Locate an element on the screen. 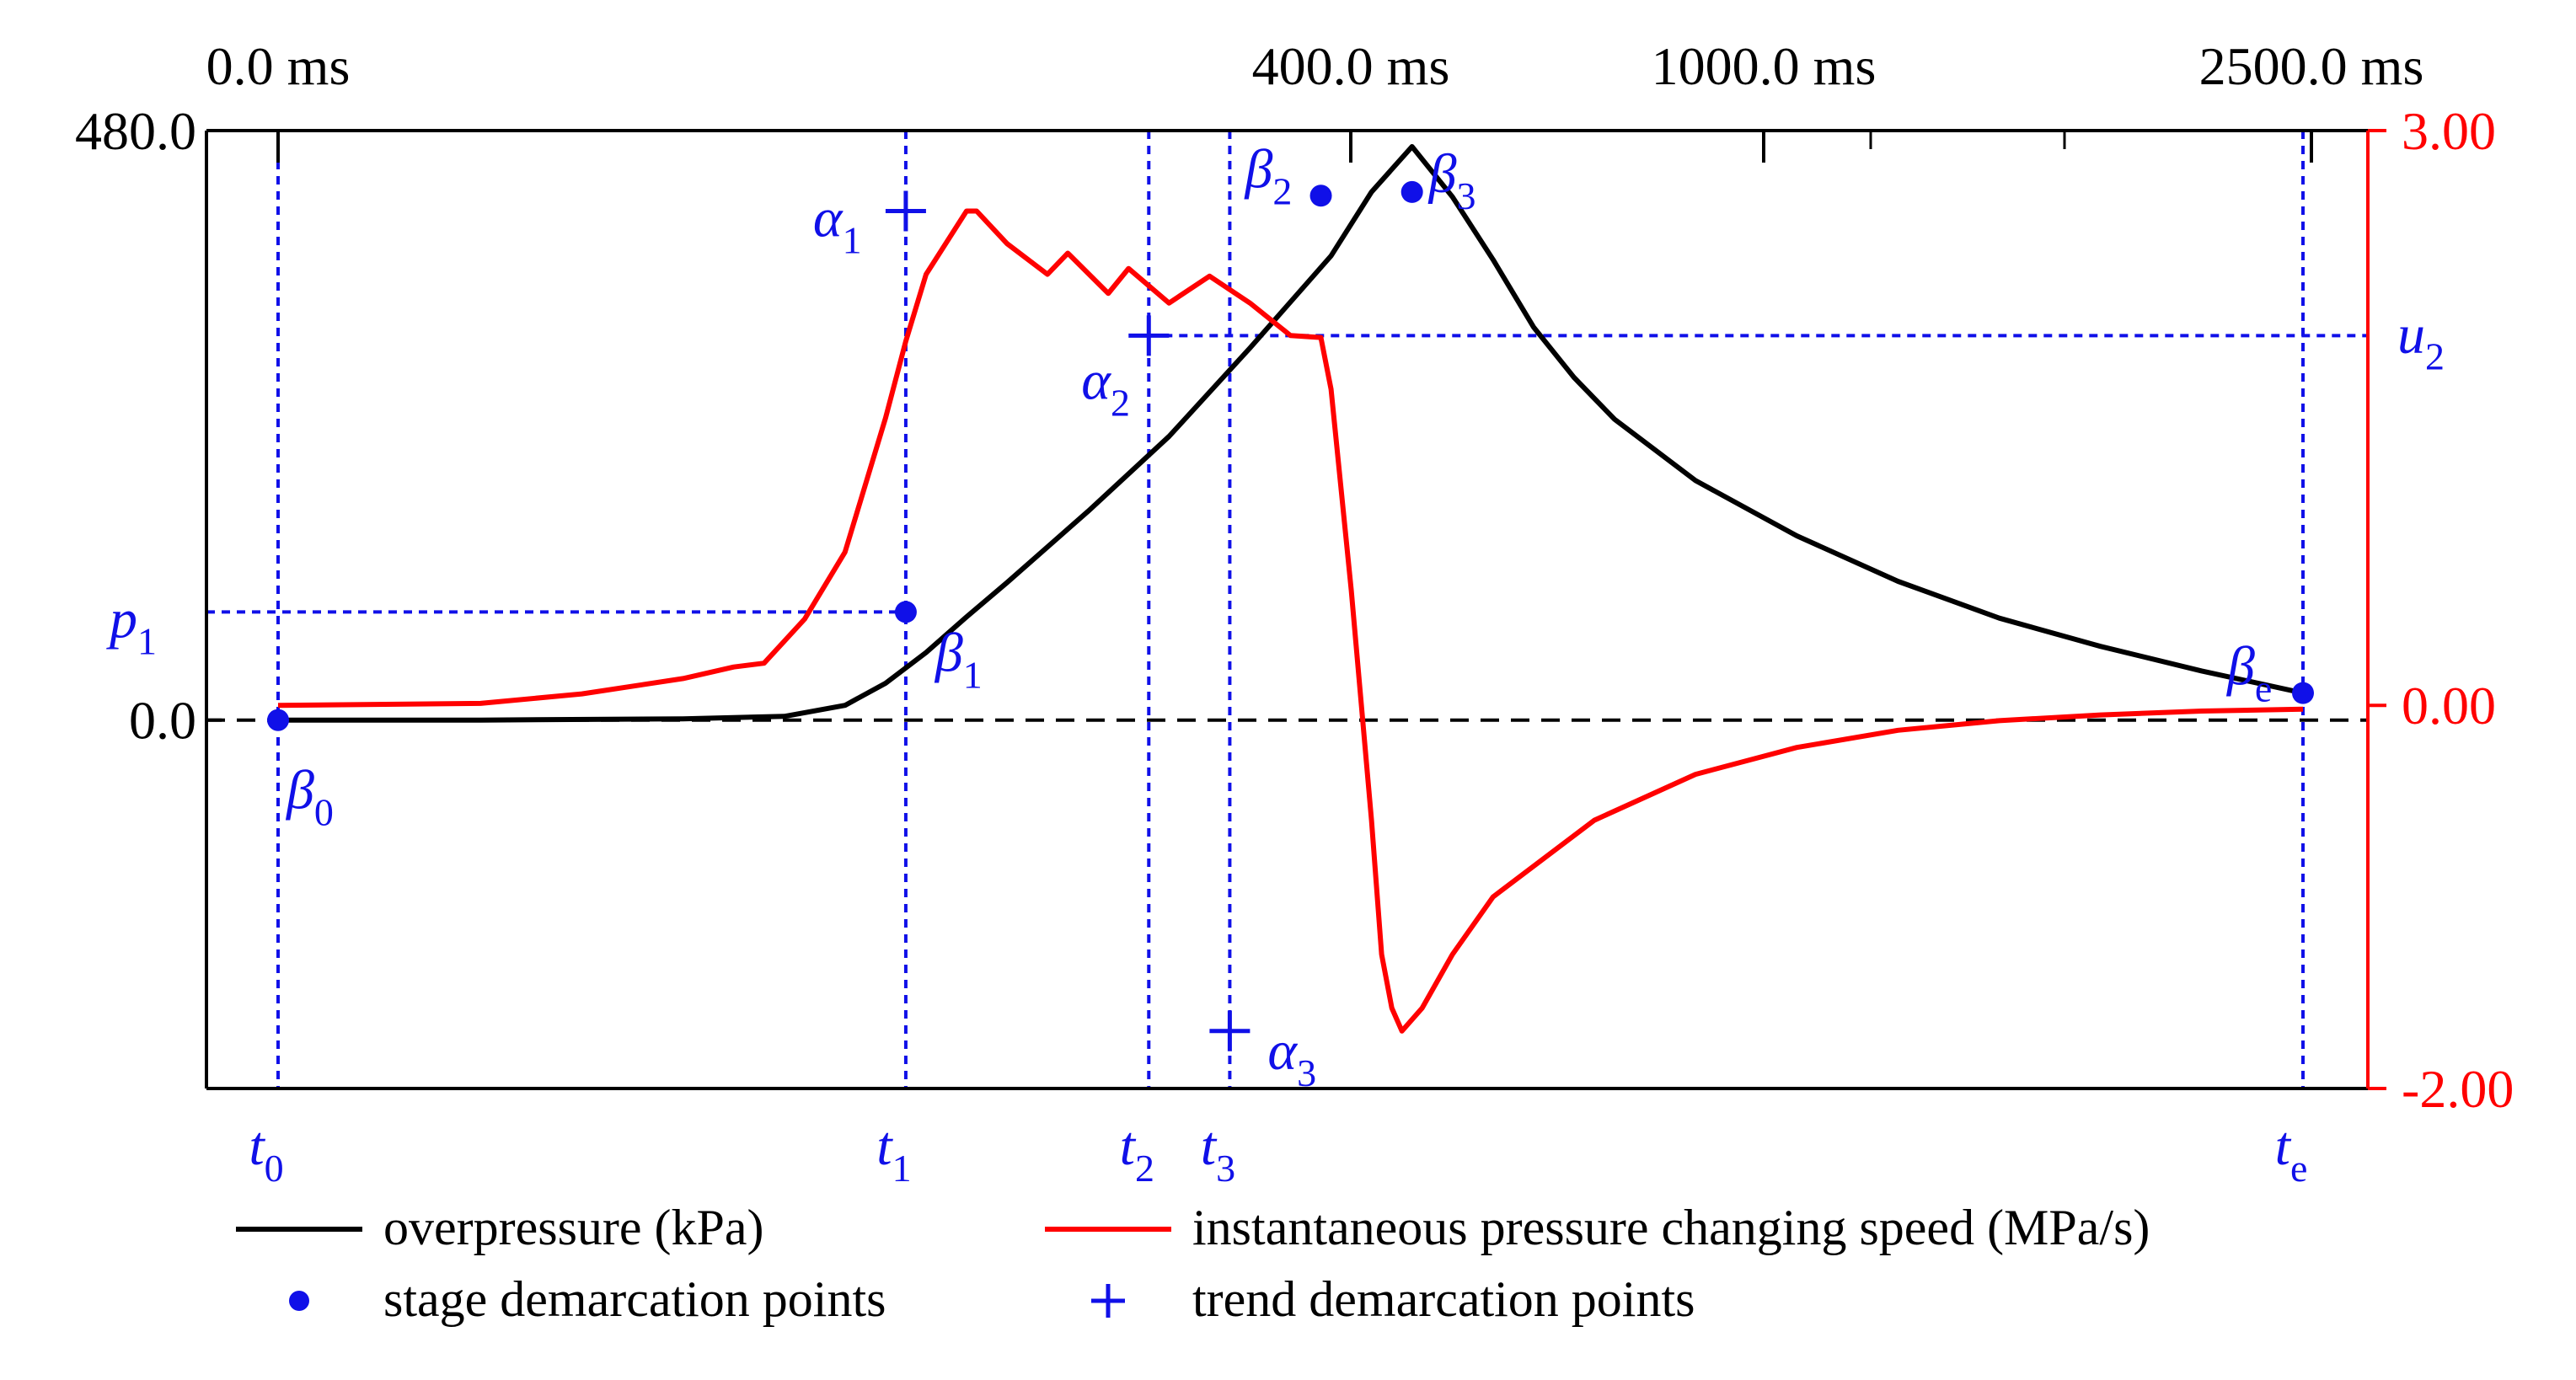  stage-point-label: β1 is located at coordinates (958, 659).